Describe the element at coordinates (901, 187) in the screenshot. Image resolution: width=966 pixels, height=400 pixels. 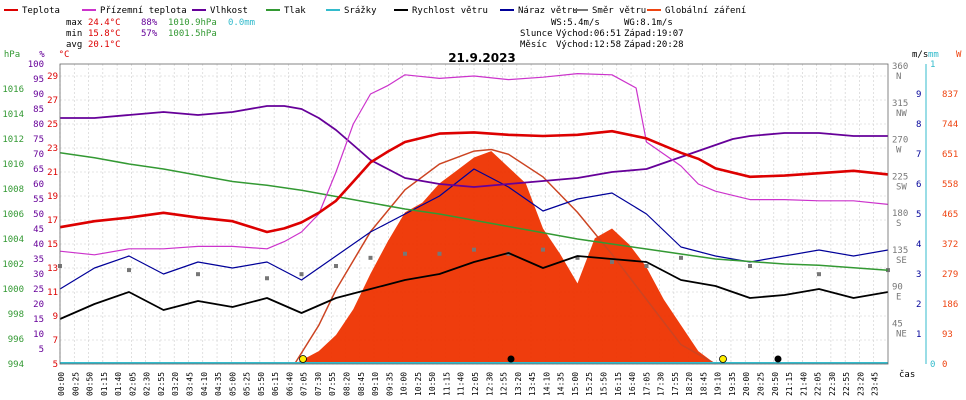
I see `tick-direction-name: SW` at that location.